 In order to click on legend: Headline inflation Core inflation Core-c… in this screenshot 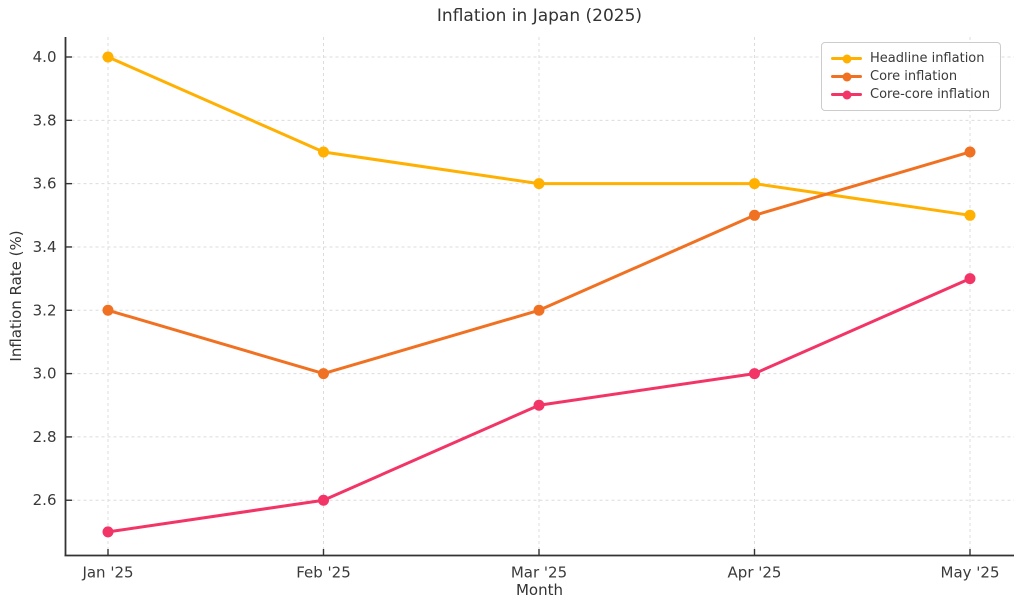, I will do `click(911, 76)`.